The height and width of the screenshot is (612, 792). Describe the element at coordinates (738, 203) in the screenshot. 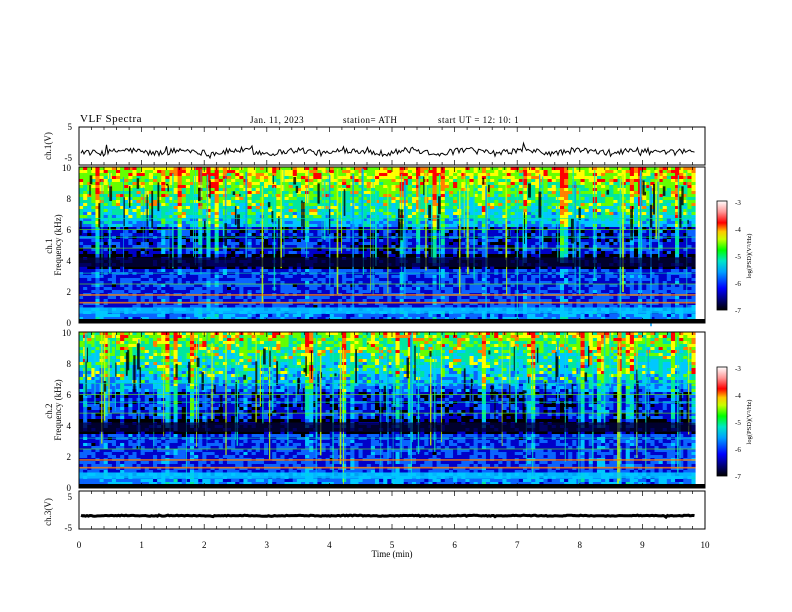

I see `ch1-cbar-tick-m3: -3` at that location.